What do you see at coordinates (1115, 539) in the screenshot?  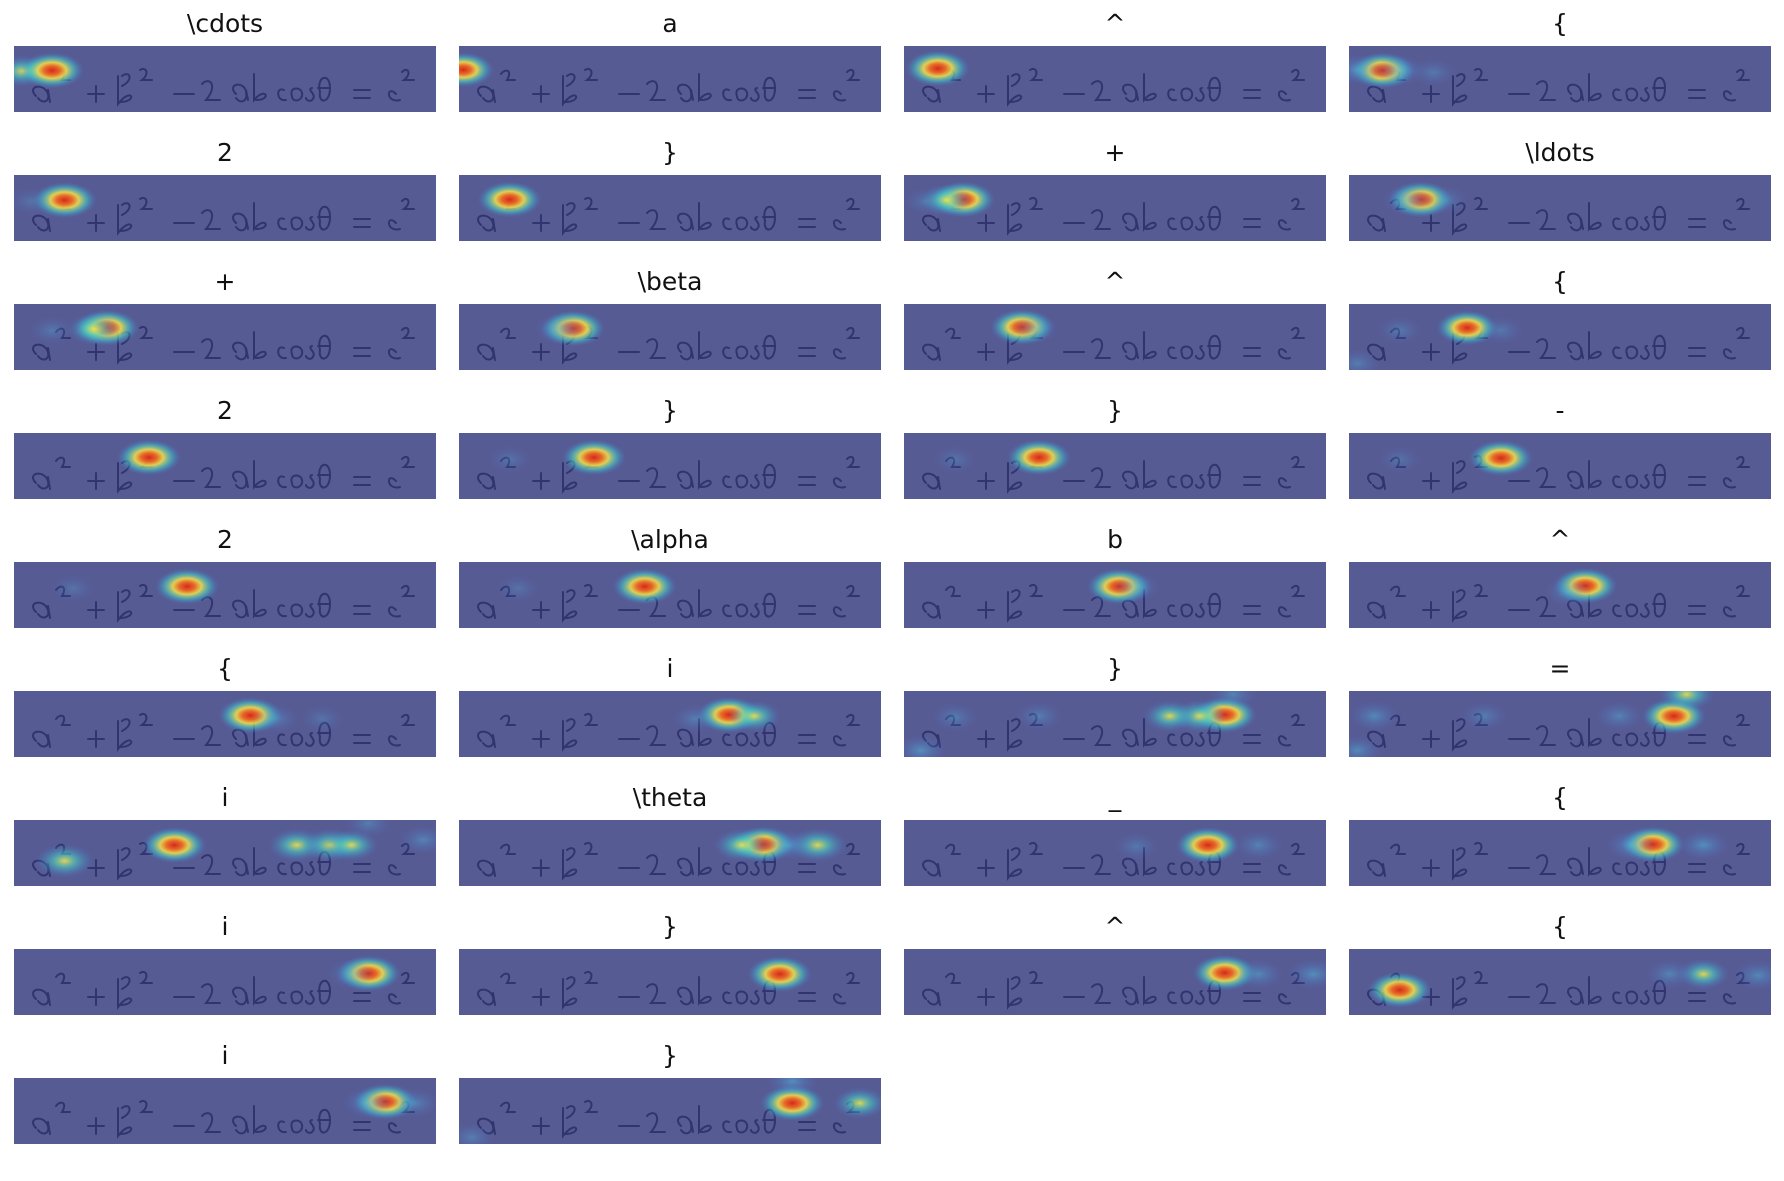 I see `panel-token-label: b` at bounding box center [1115, 539].